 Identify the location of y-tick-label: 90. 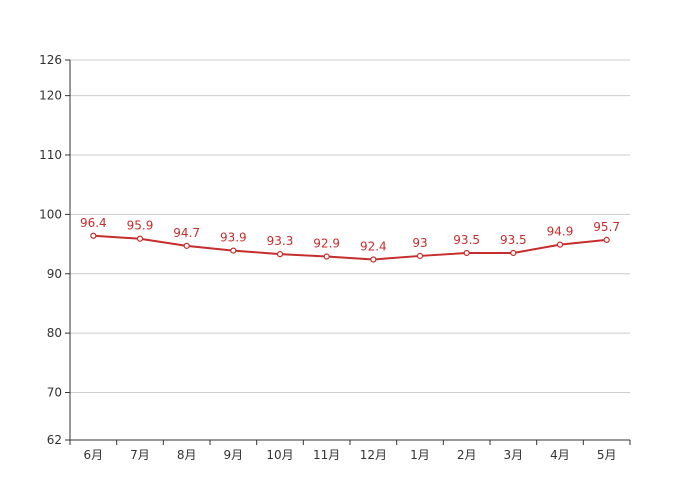
(54, 274).